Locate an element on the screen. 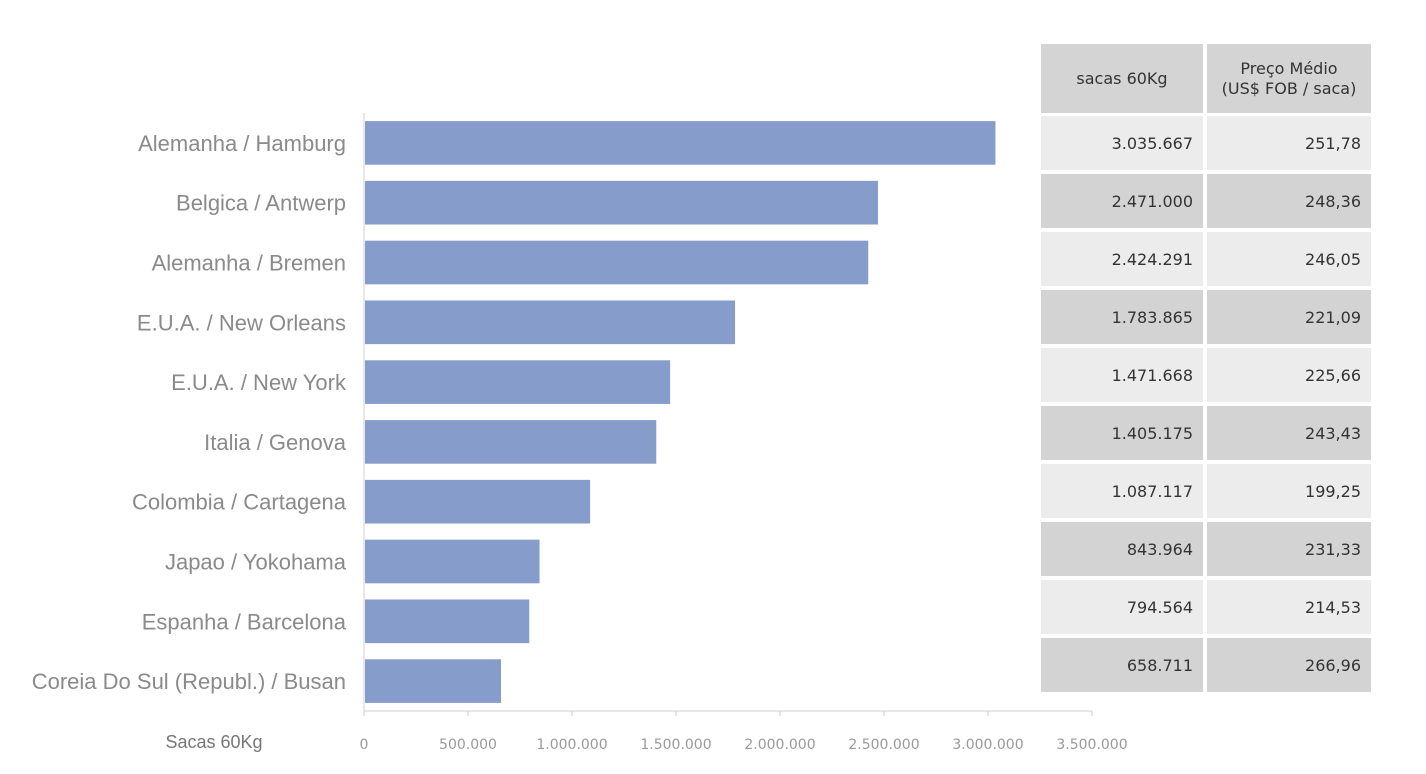 This screenshot has height=774, width=1426. category-label: Coreia Do Sul (Republ.) / Busan is located at coordinates (189, 681).